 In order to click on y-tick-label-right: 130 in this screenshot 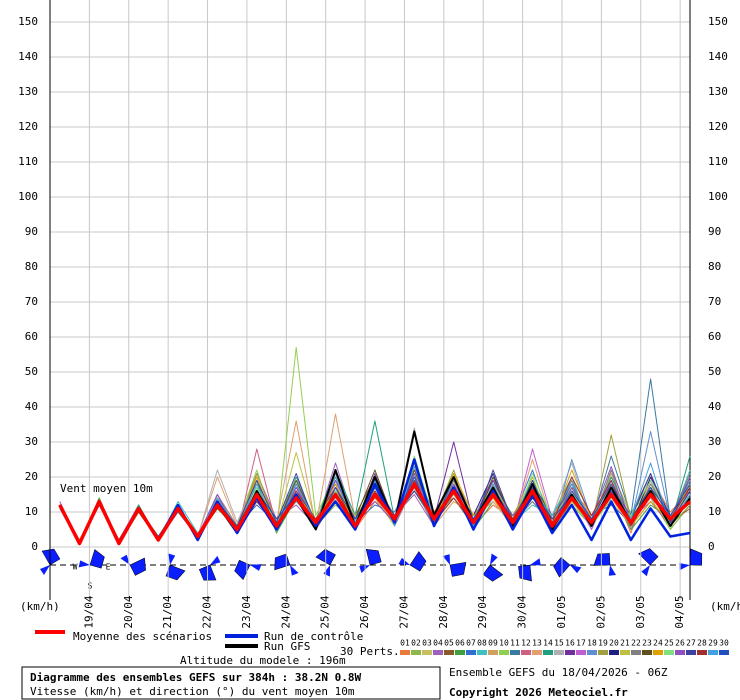, I will do `click(718, 91)`.